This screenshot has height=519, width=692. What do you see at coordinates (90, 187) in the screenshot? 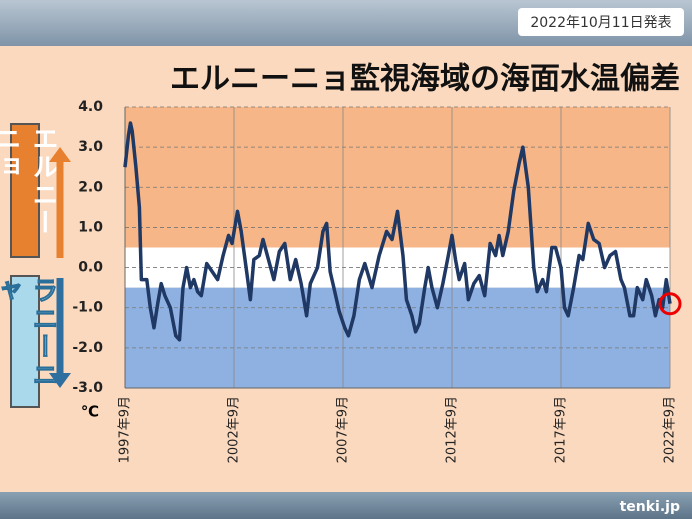
I see `y-tick-label: 2.0` at bounding box center [90, 187].